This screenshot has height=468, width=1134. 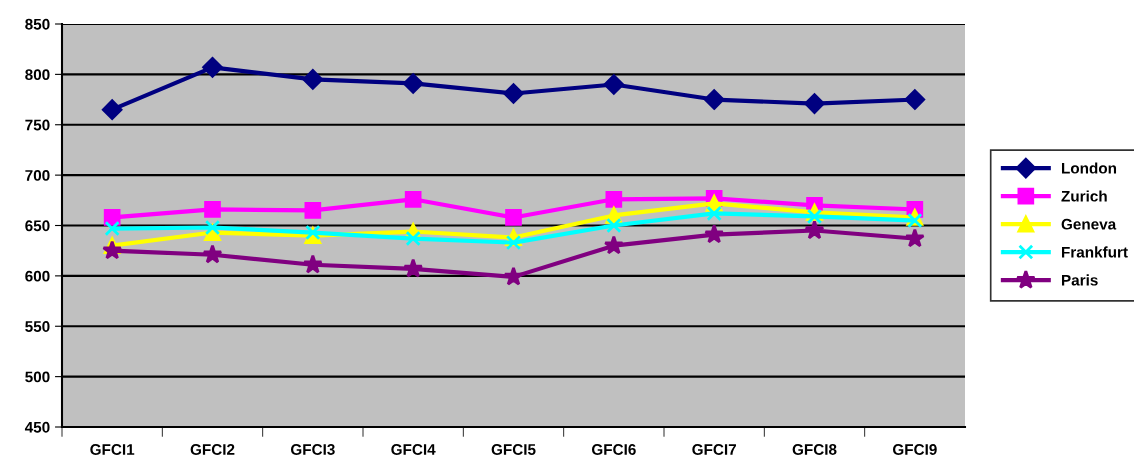 What do you see at coordinates (37, 427) in the screenshot?
I see `y-tick-label: 450` at bounding box center [37, 427].